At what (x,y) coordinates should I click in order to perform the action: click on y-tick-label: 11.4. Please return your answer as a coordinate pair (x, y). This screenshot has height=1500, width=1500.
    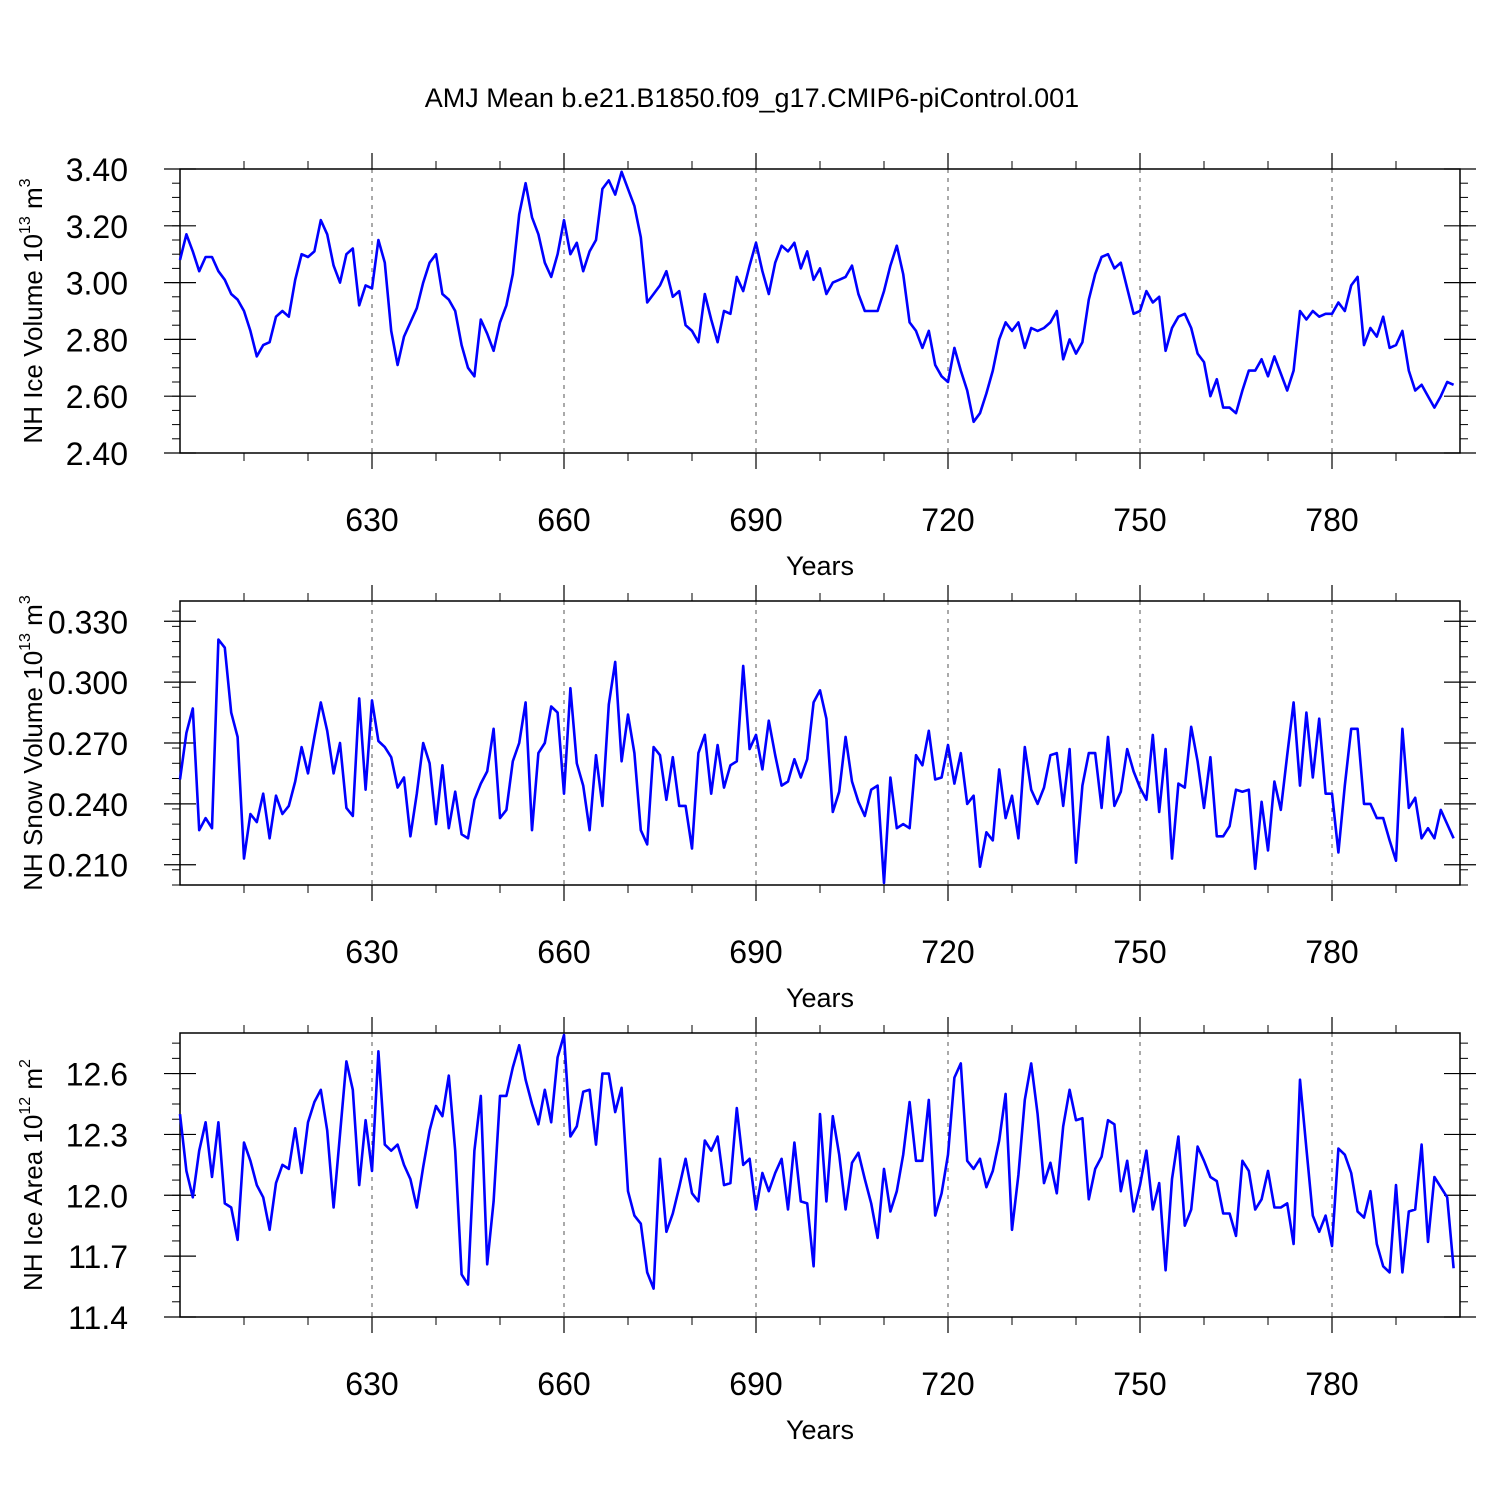
    Looking at the image, I should click on (98, 1318).